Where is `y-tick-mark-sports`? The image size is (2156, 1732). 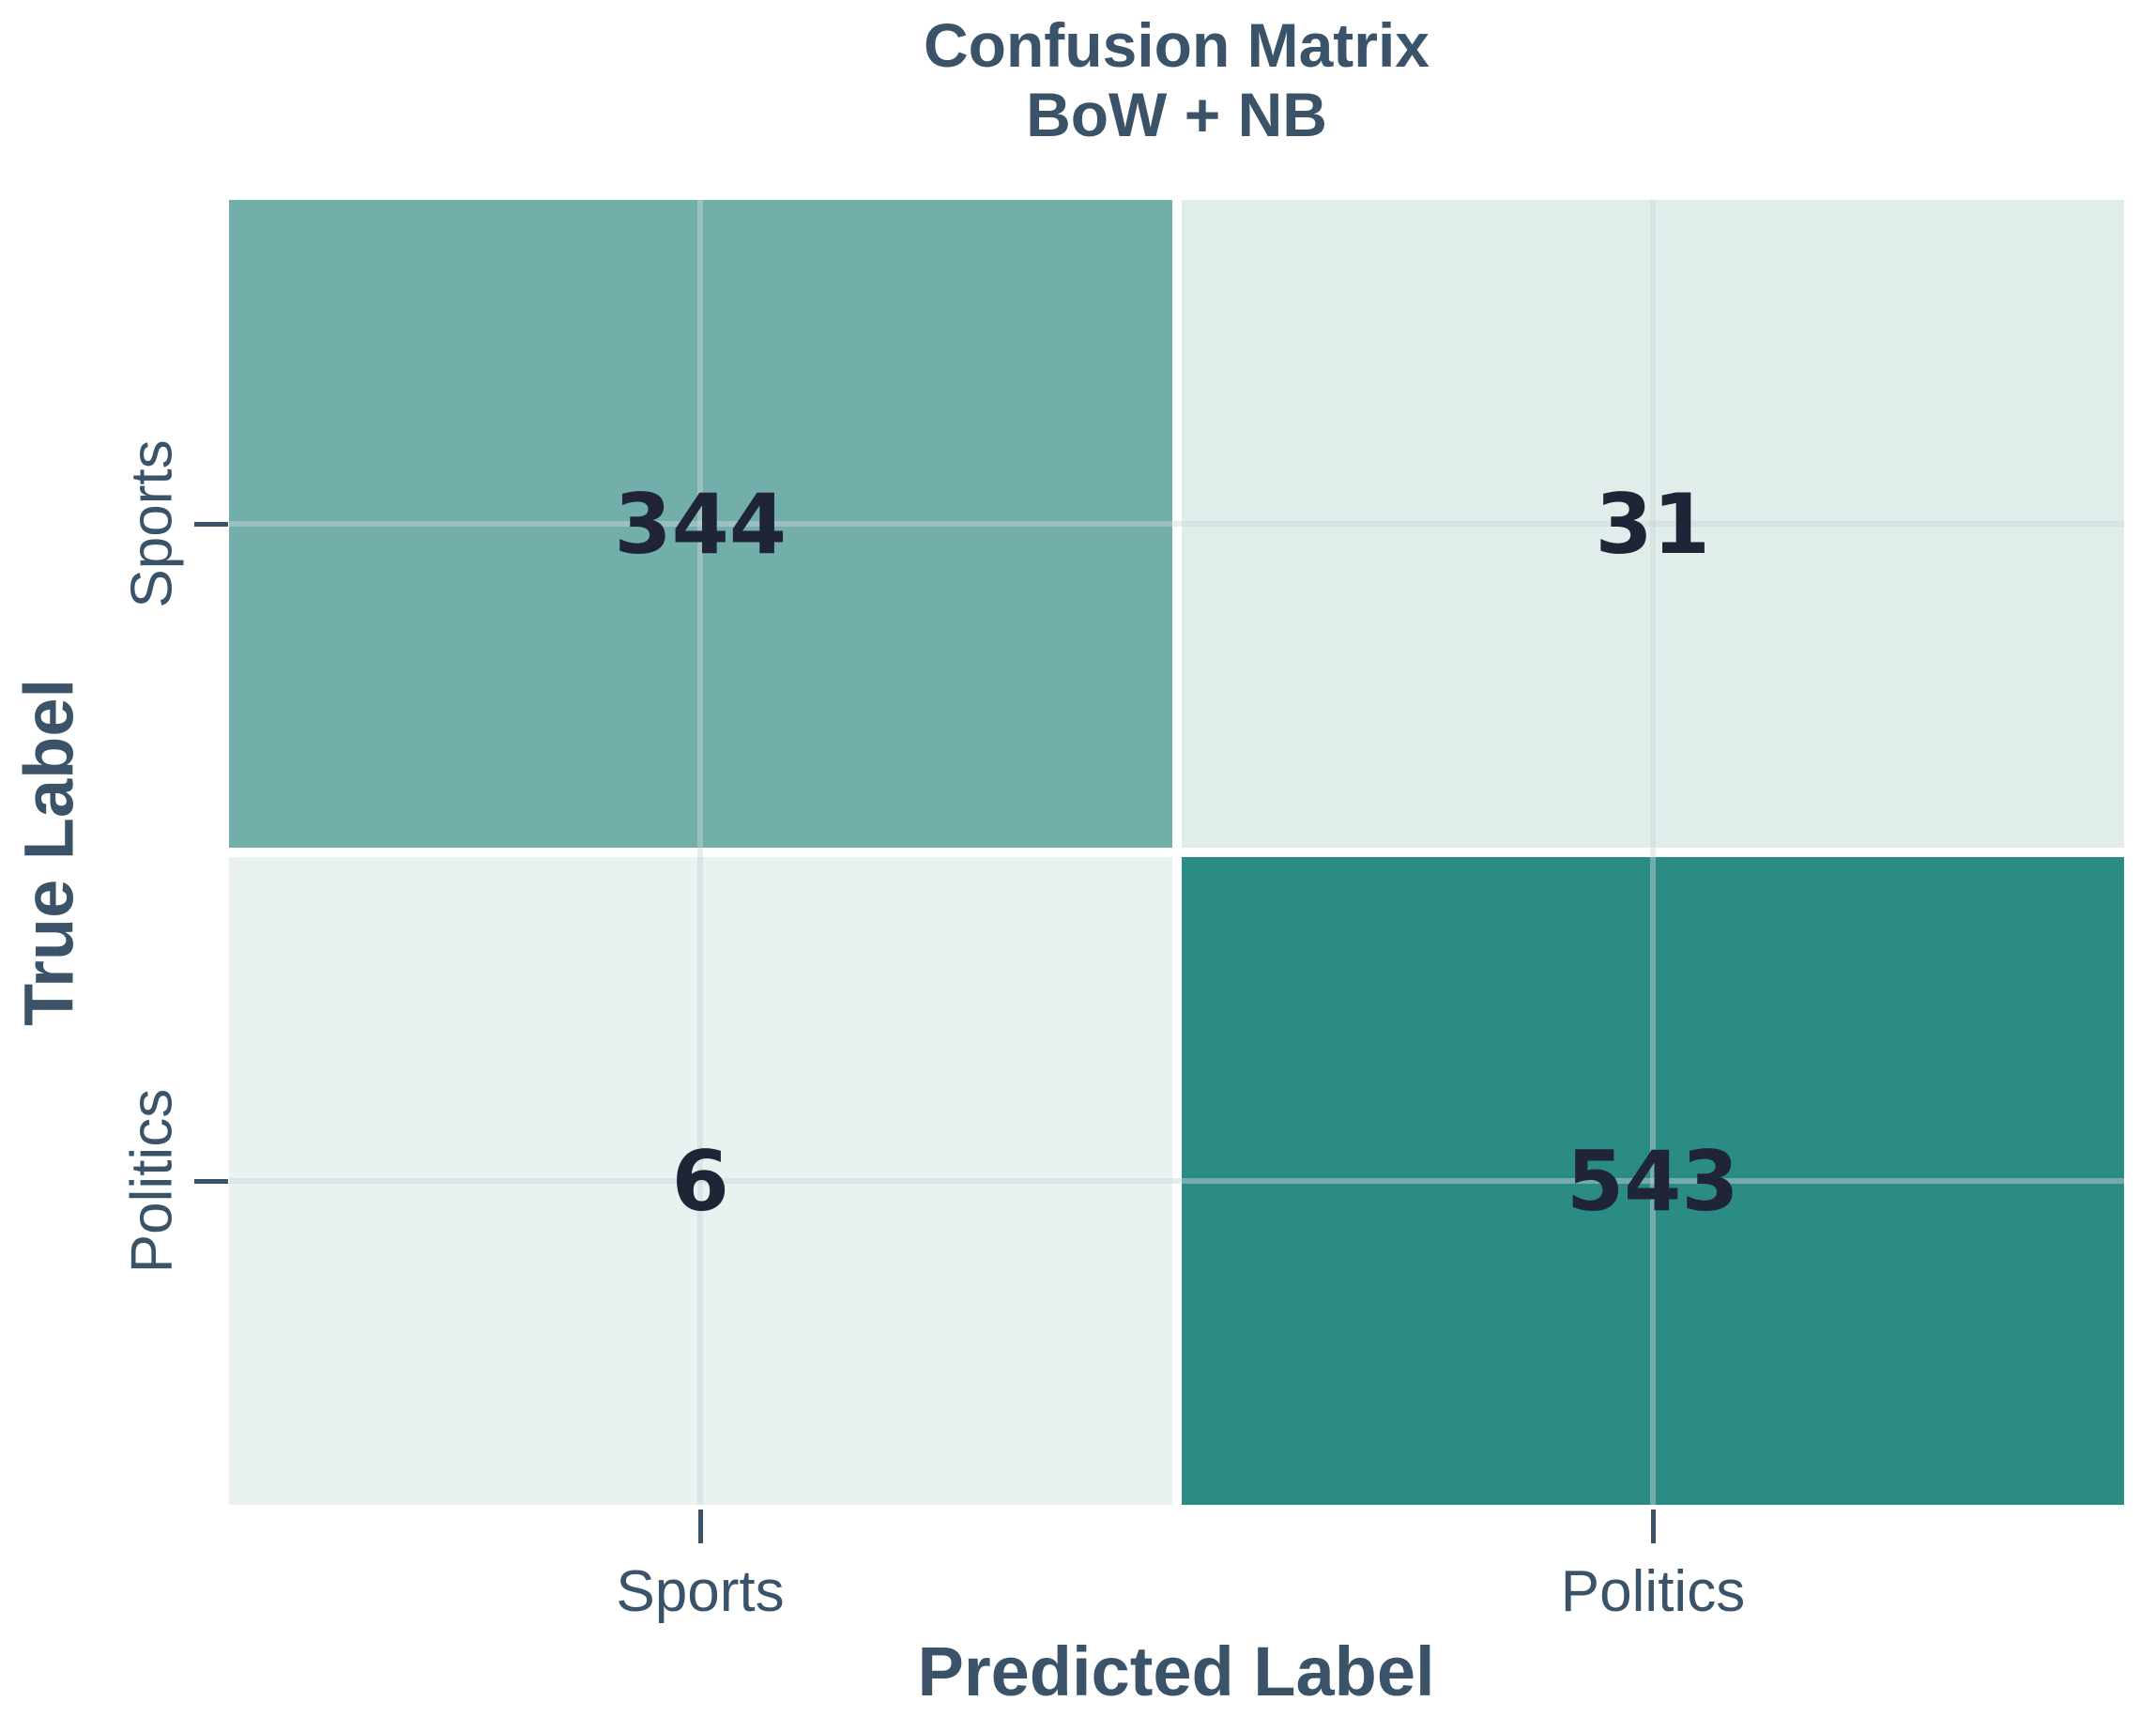 y-tick-mark-sports is located at coordinates (211, 524).